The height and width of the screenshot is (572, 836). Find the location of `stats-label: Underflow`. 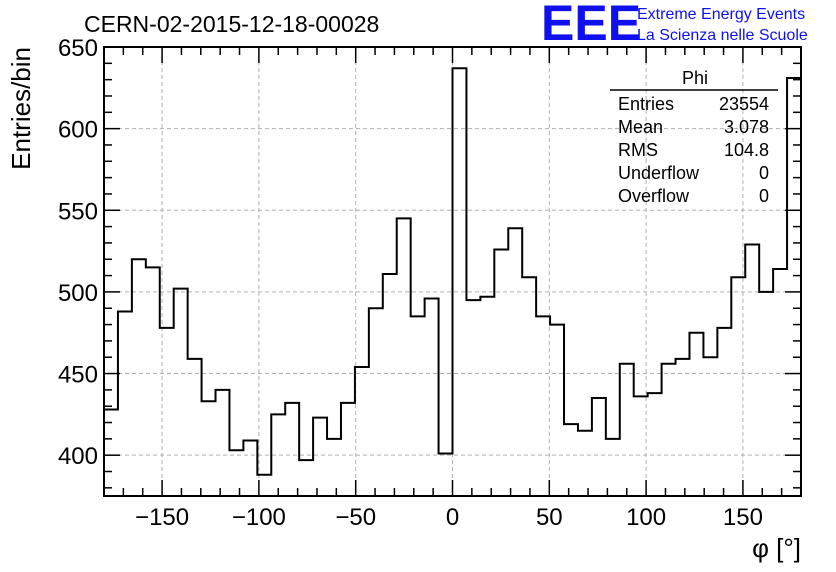

stats-label: Underflow is located at coordinates (659, 173).